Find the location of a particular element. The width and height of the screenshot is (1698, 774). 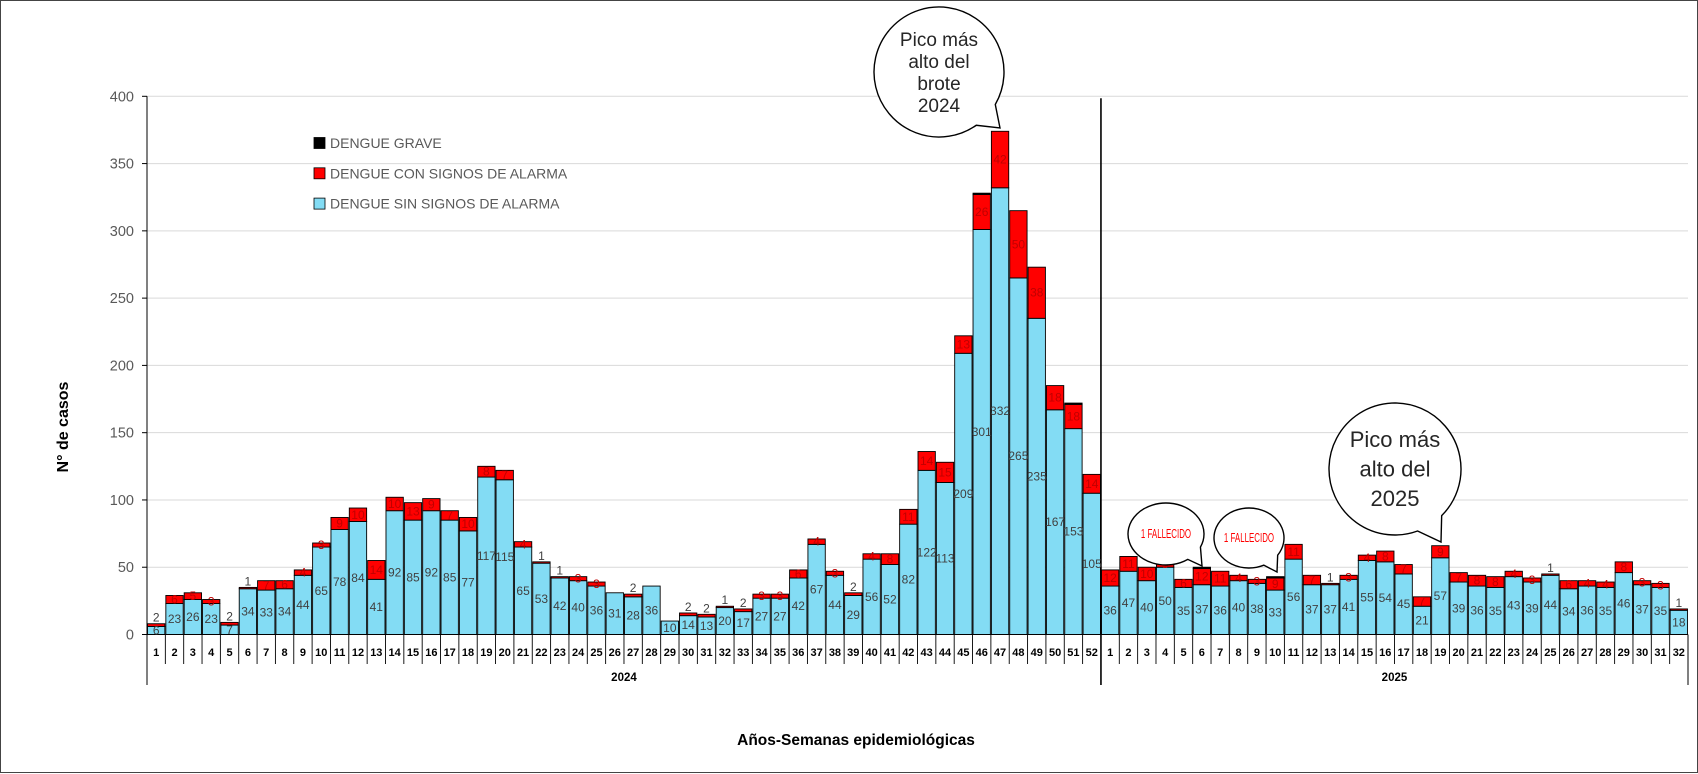

bar-con-signos-2024-w20 is located at coordinates (504, 475).